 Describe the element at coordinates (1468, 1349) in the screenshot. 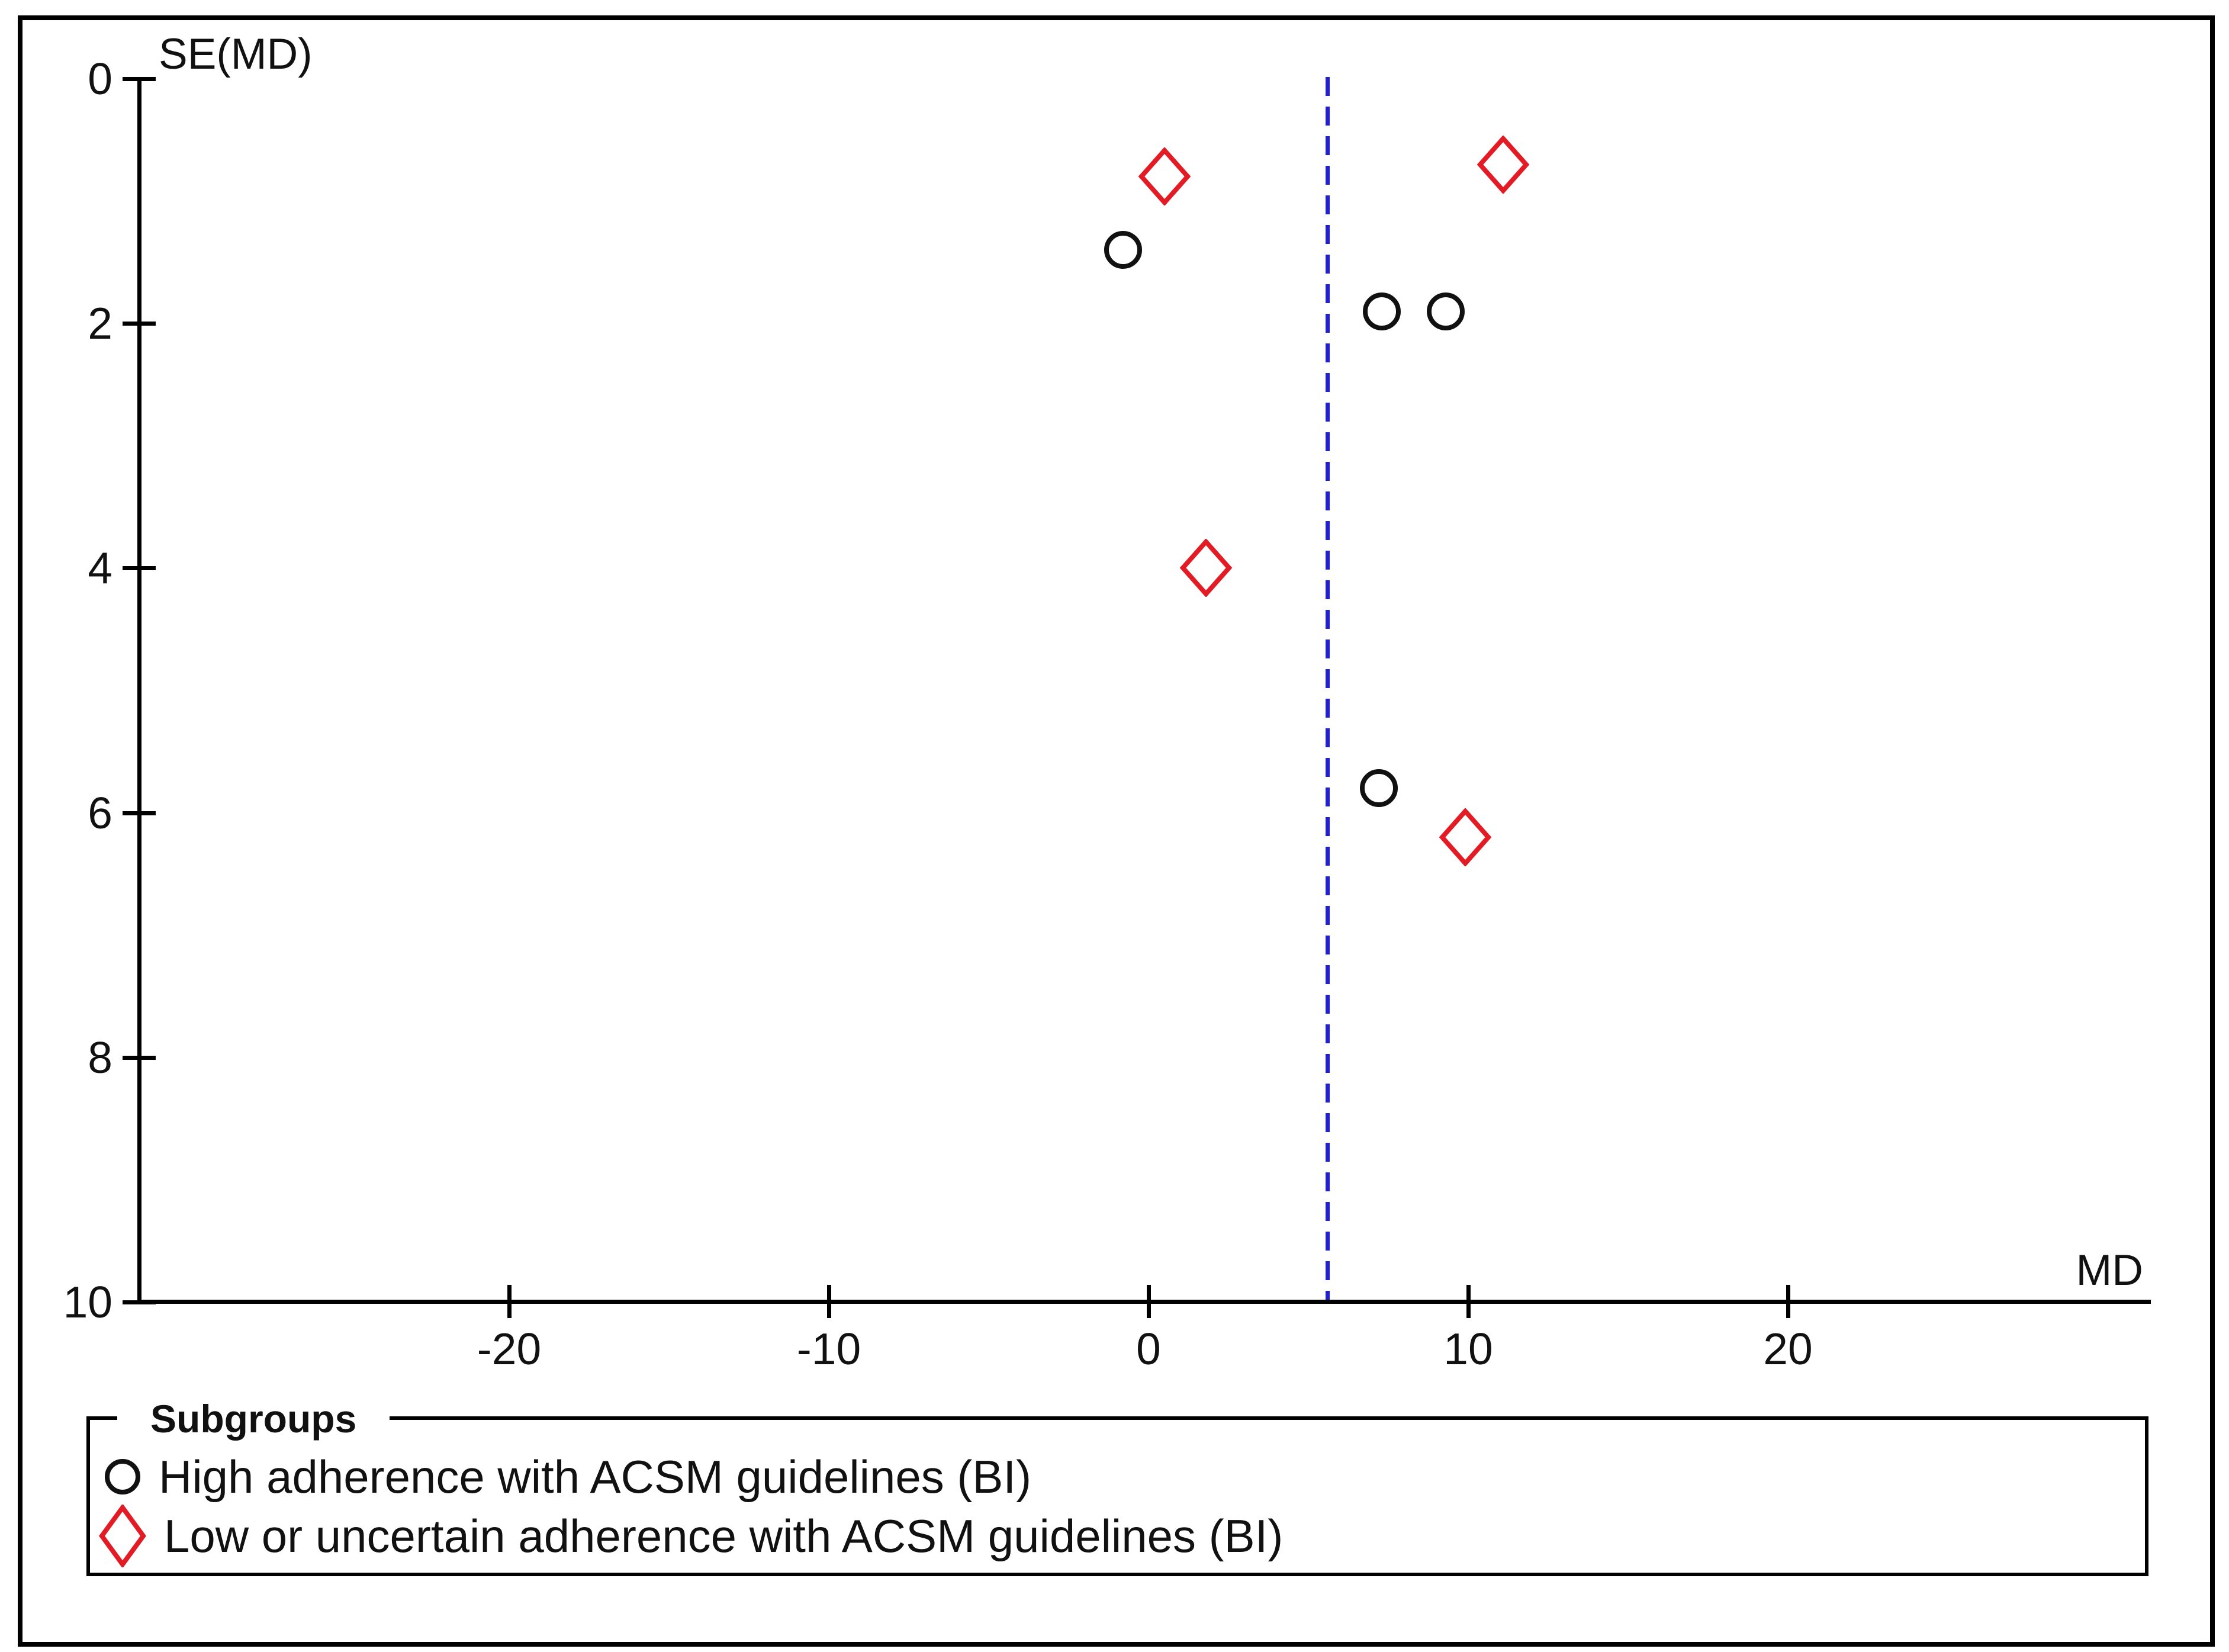

I see `x-tick-label: 10` at that location.